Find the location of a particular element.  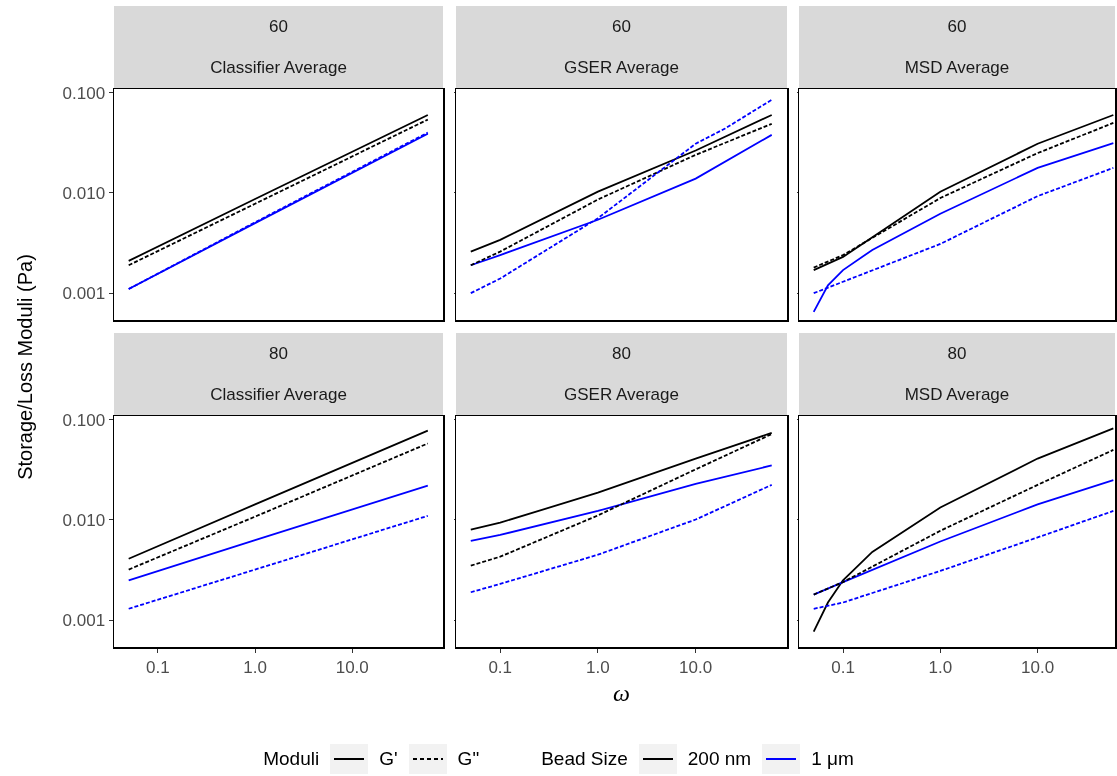

text: 1 μm is located at coordinates (832, 759).